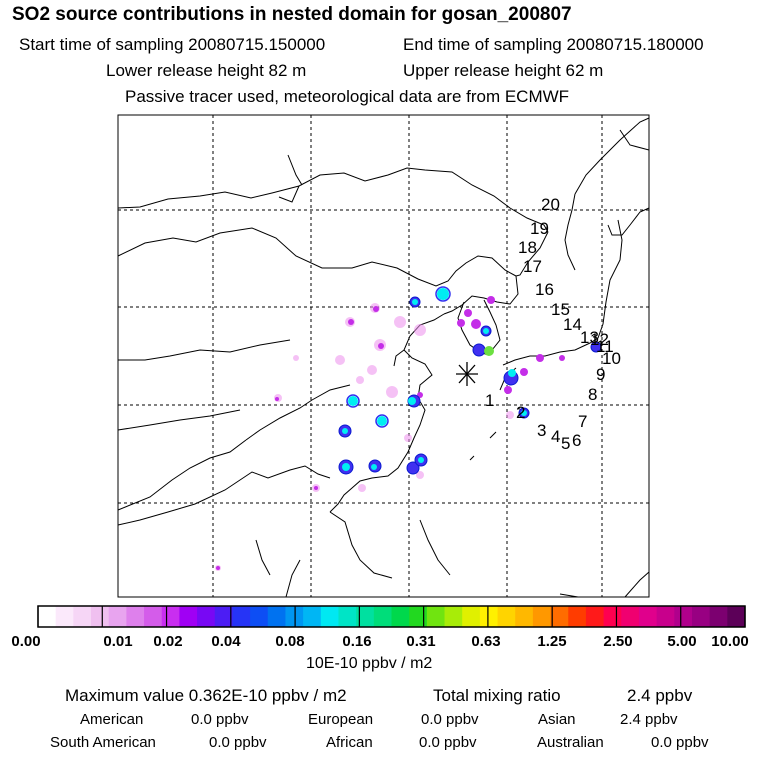 The width and height of the screenshot is (768, 768). What do you see at coordinates (541, 430) in the screenshot?
I see `trajectory-label: 3` at bounding box center [541, 430].